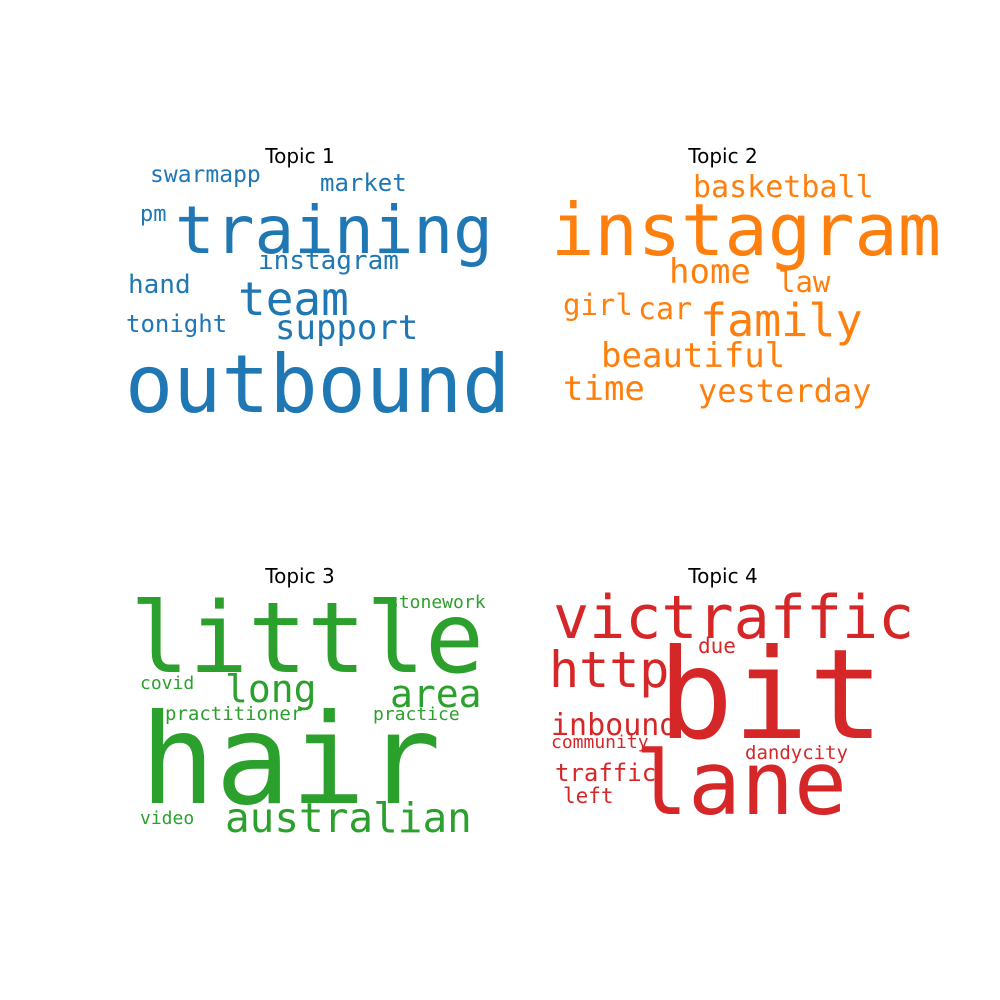  What do you see at coordinates (693, 356) in the screenshot?
I see `topic-2-word-beautiful: beautiful` at bounding box center [693, 356].